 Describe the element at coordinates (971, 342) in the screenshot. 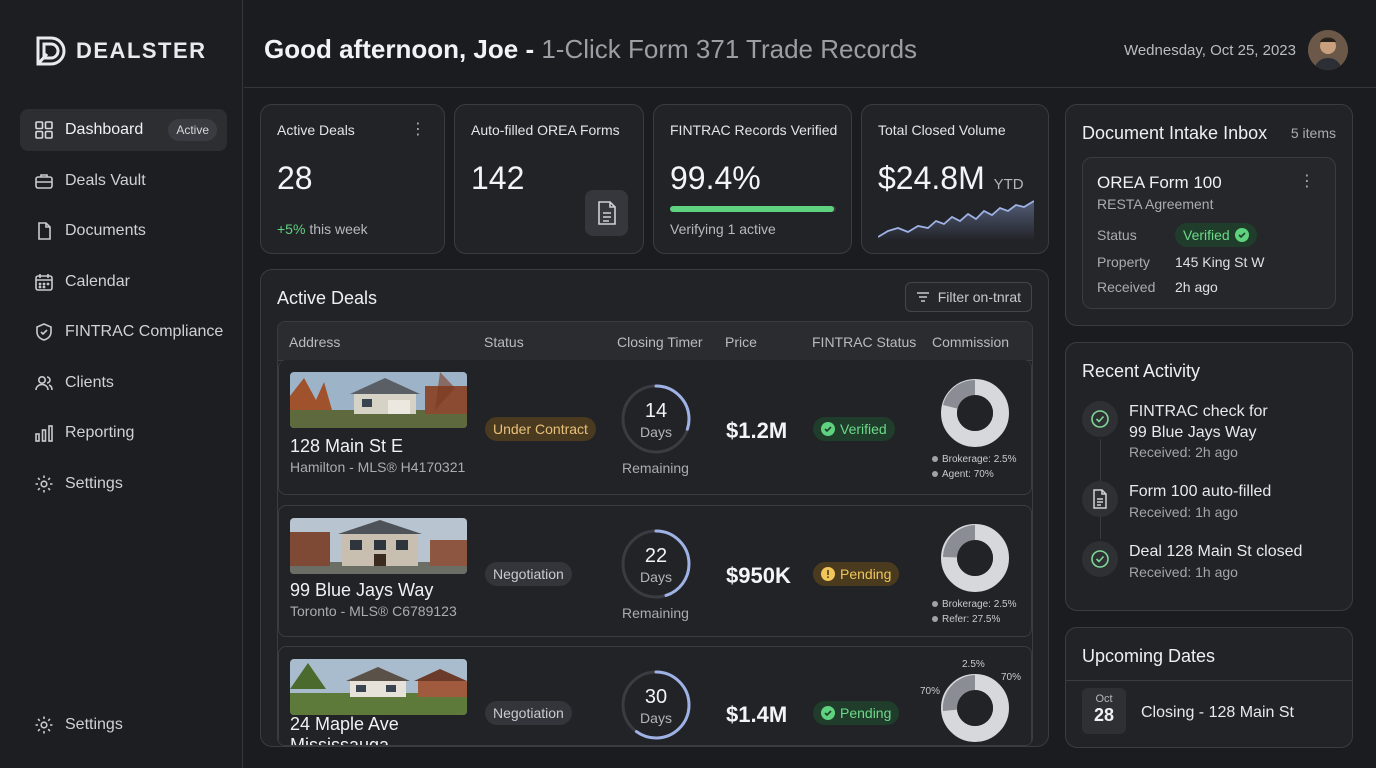

I see `column-header: Commission` at that location.